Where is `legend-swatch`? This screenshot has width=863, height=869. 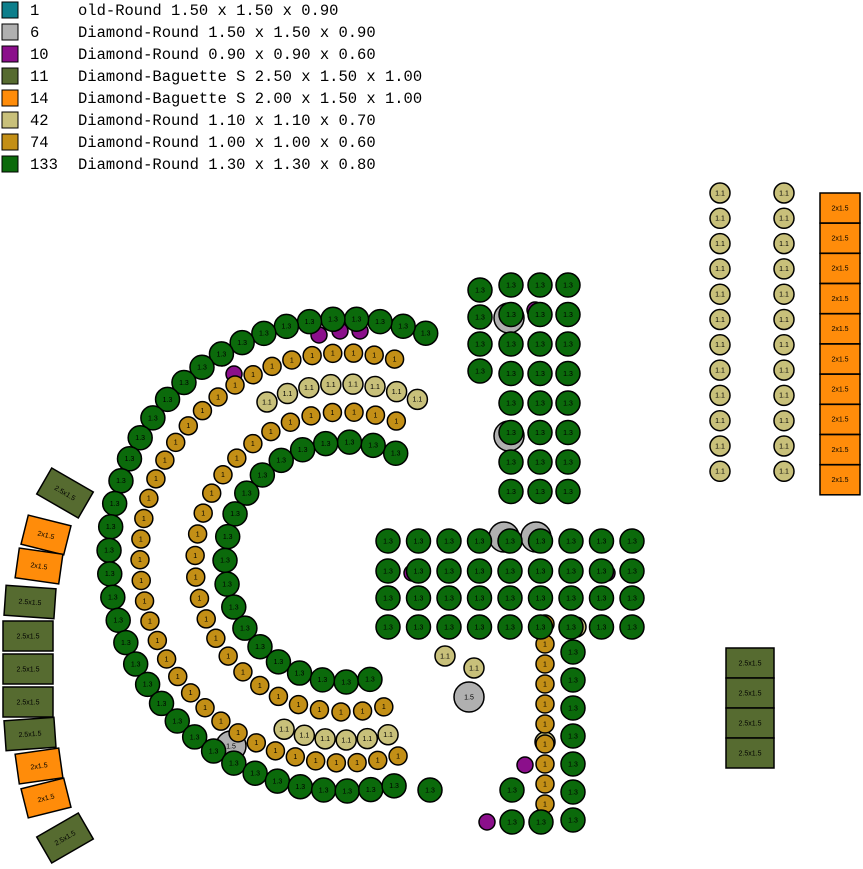 legend-swatch is located at coordinates (10, 32).